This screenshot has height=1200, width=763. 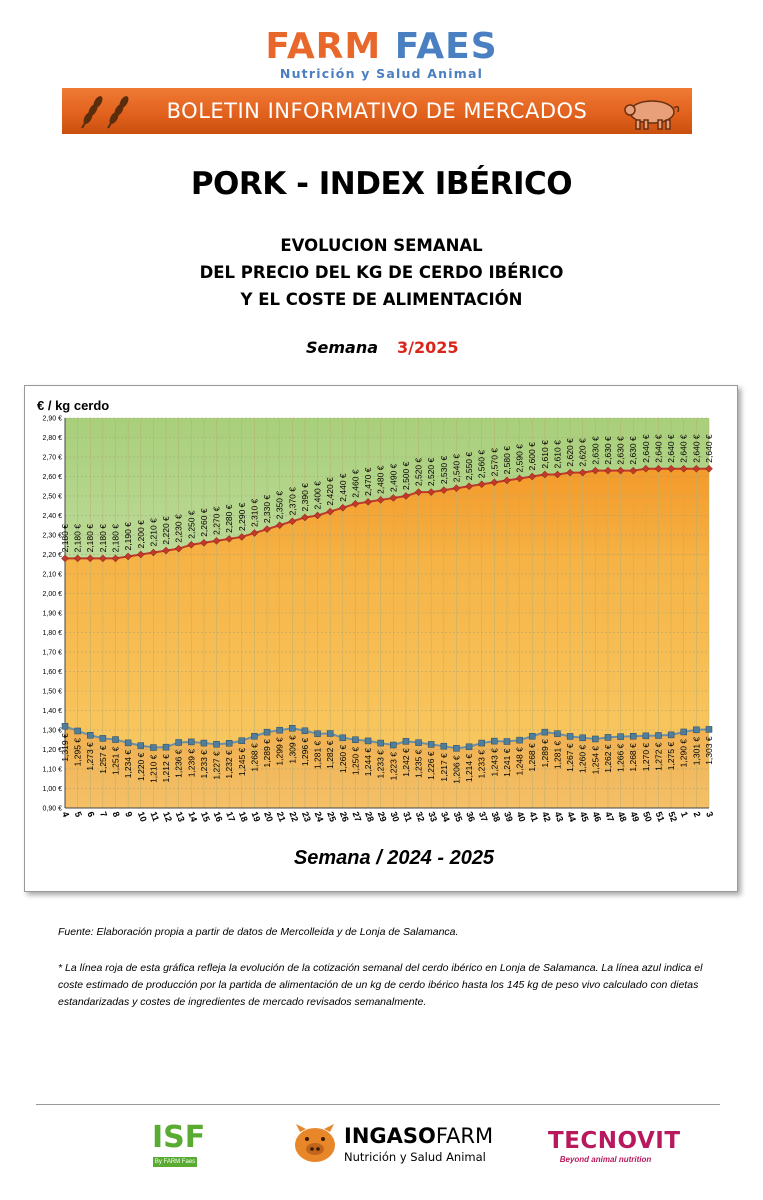 What do you see at coordinates (90, 756) in the screenshot?
I see `cost-data-label: 1,273 €` at bounding box center [90, 756].